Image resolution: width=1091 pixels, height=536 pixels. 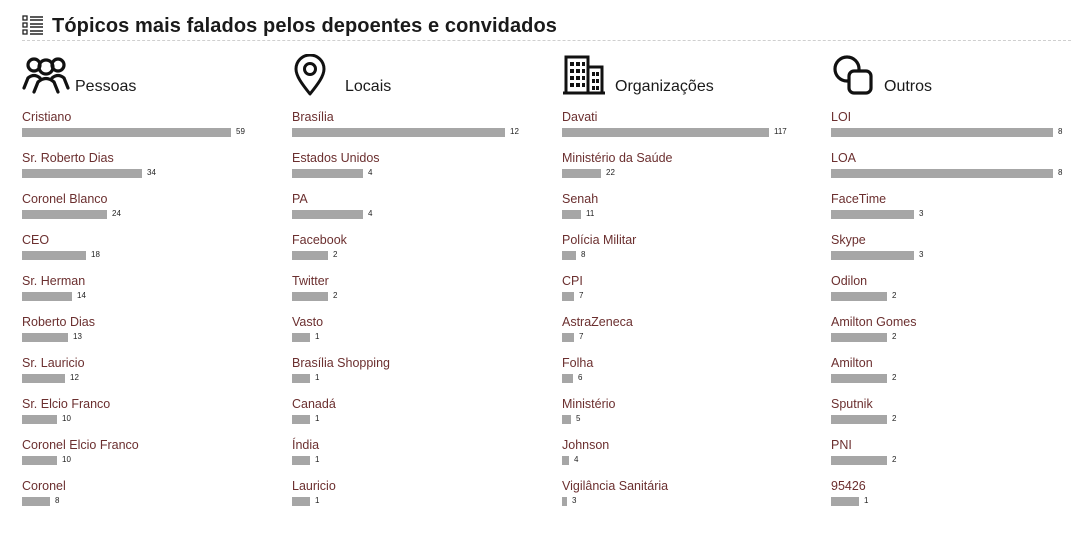 I want to click on bar-row: Lauricio 1, so click(x=412, y=499).